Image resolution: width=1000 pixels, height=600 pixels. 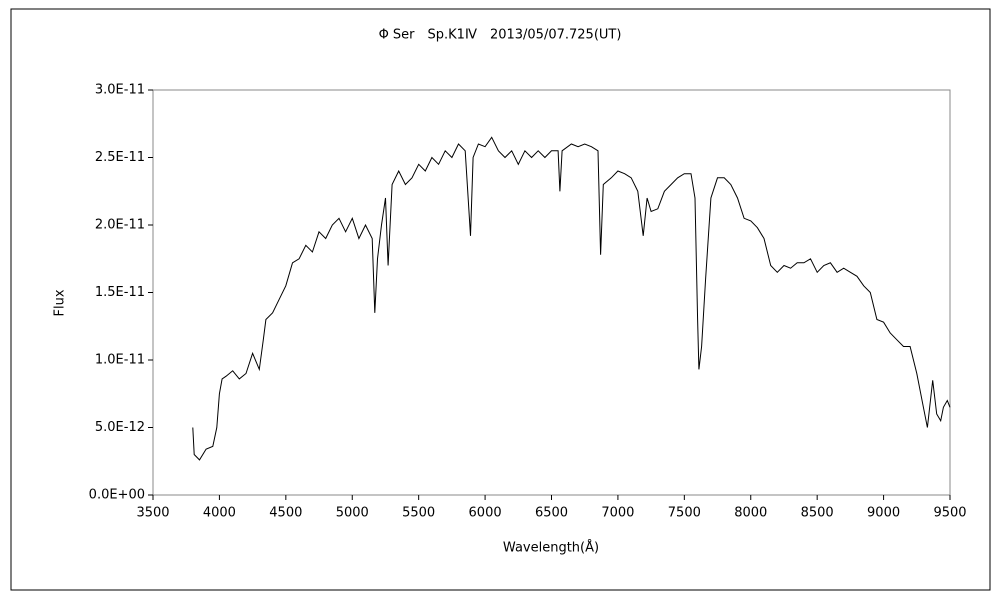 I want to click on x-tick-label: 8000, so click(x=750, y=513).